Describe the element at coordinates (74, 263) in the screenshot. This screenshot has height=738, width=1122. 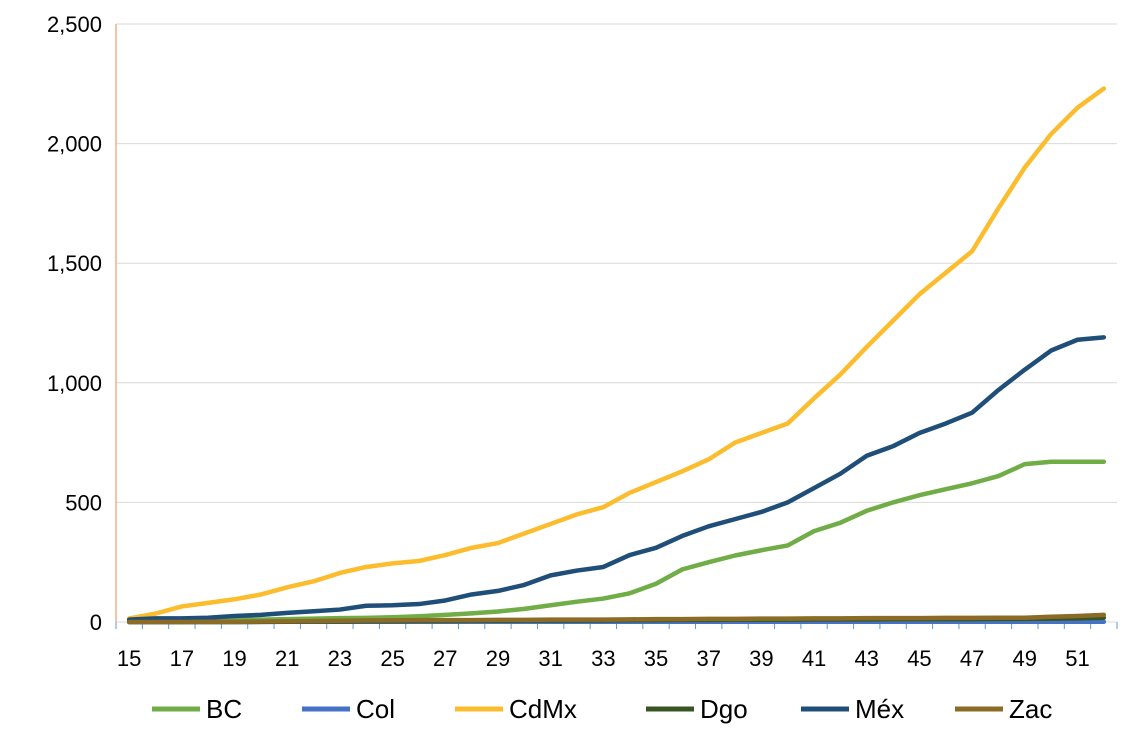
I see `y-tick-label: 1,500` at that location.